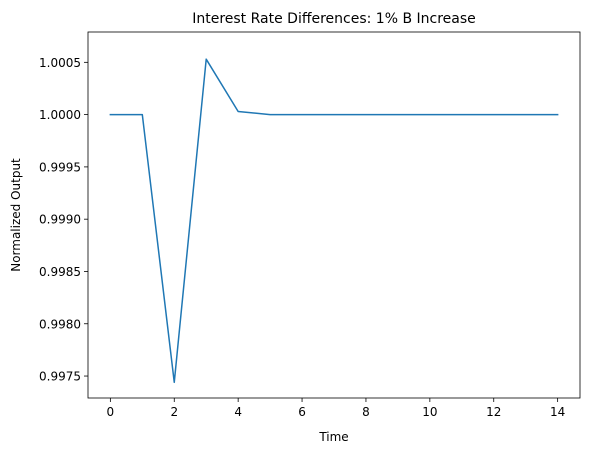  I want to click on chart-title: Interest Rate Differences: 1% B Increase, so click(334, 19).